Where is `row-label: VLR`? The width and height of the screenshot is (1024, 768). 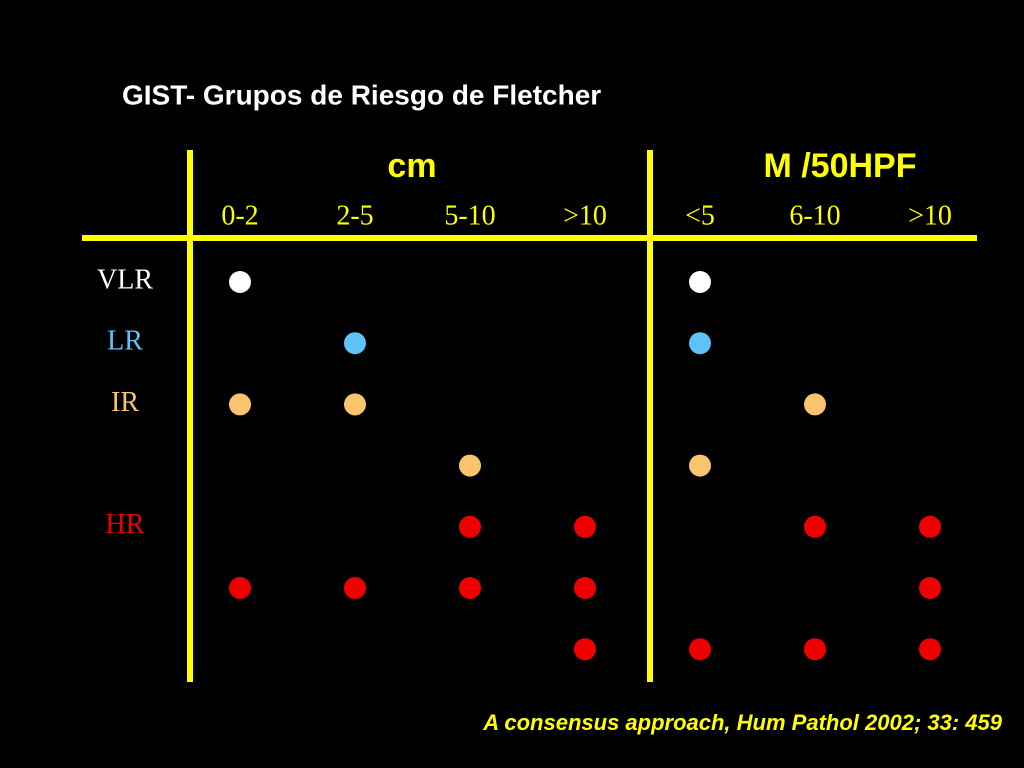
row-label: VLR is located at coordinates (125, 279).